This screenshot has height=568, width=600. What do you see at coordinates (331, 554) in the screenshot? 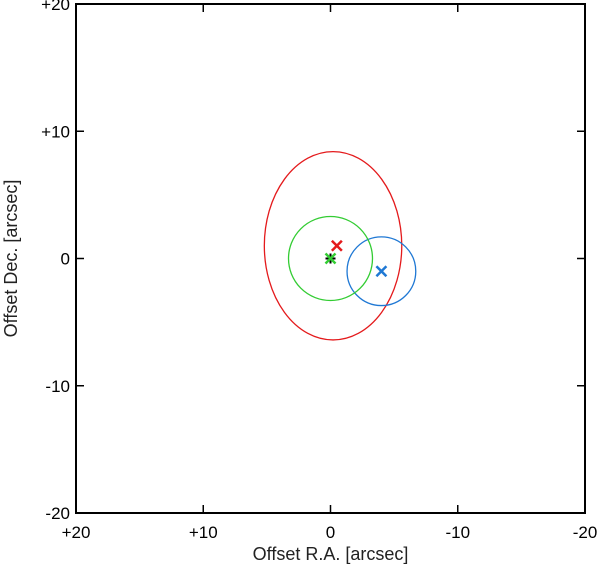
I see `x-axis-label: Offset R.A. [arcsec]` at bounding box center [331, 554].